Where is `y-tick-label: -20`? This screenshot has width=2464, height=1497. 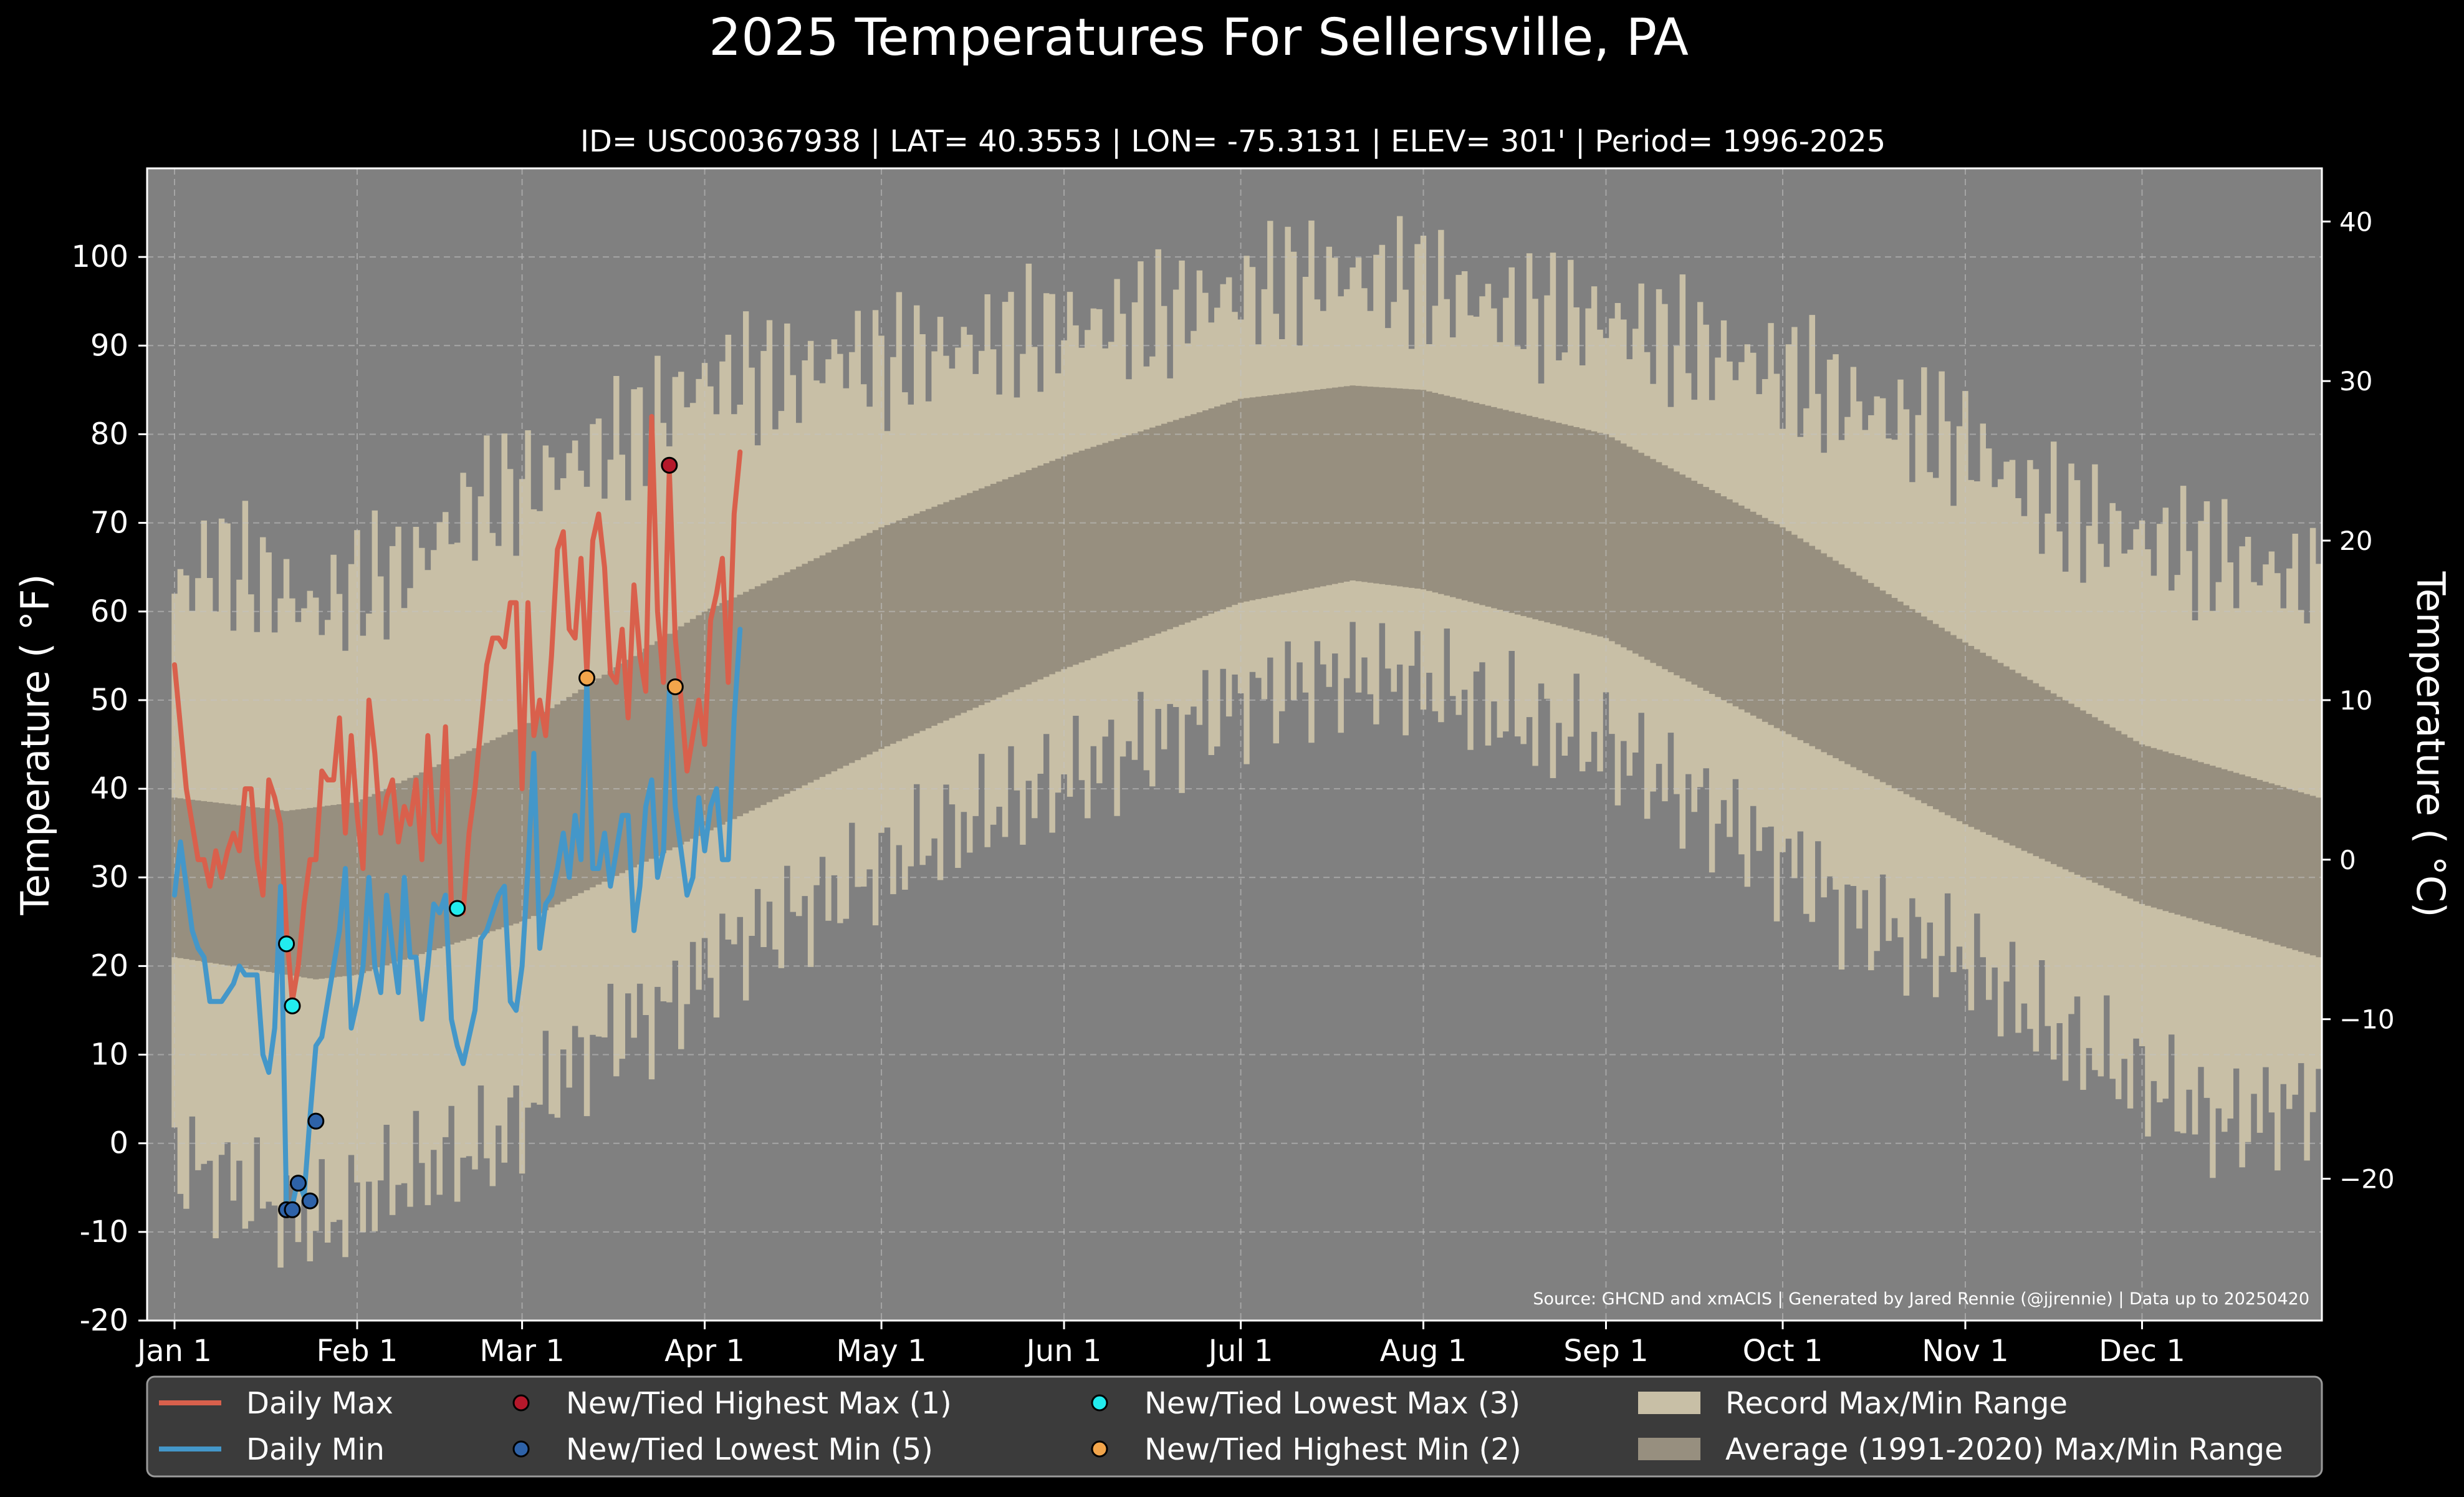
y-tick-label: -20 is located at coordinates (104, 1320).